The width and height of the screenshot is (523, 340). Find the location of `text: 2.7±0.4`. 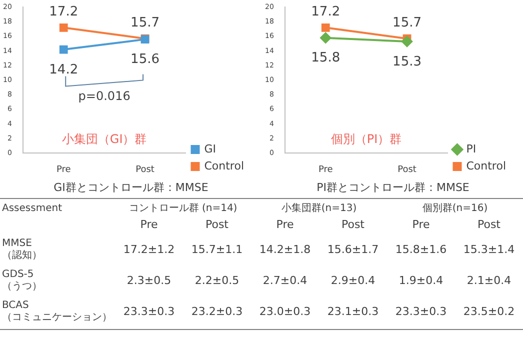

text: 2.7±0.4 is located at coordinates (285, 281).